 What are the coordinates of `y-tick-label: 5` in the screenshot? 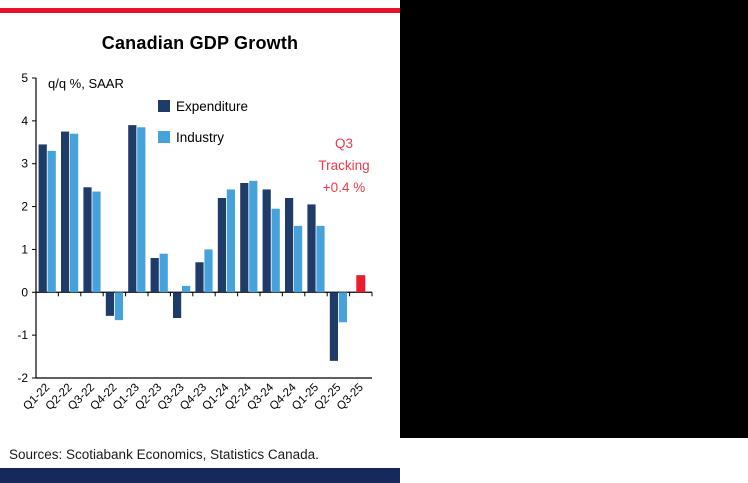 It's located at (24, 78).